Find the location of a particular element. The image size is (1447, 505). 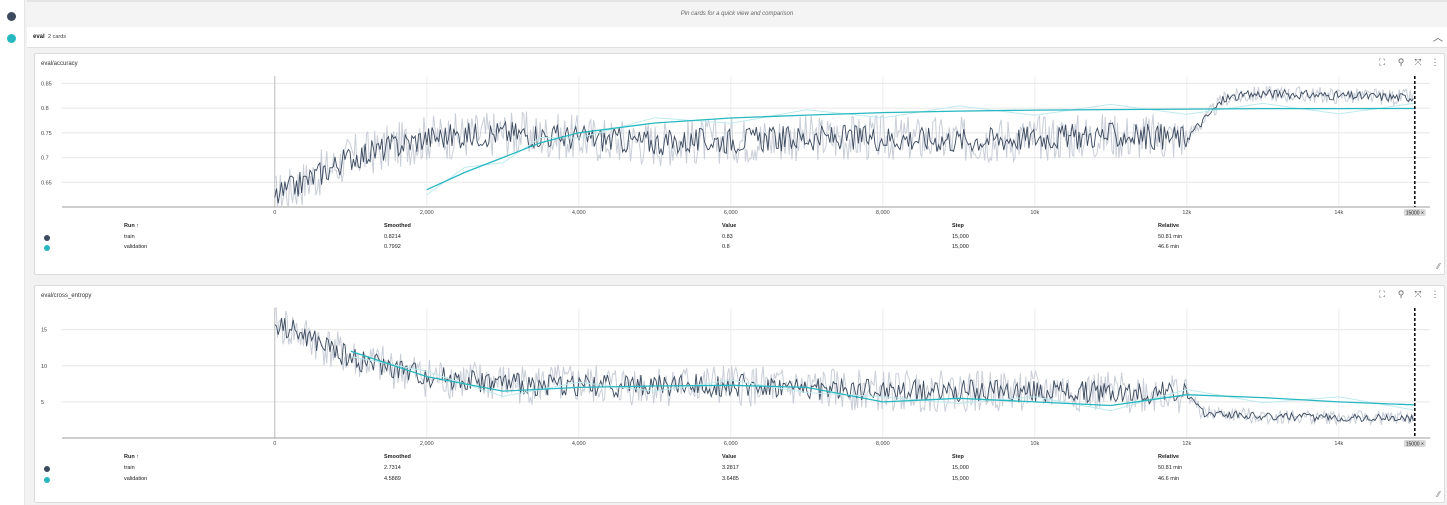

y-tick-label: 0.65 is located at coordinates (46, 183).